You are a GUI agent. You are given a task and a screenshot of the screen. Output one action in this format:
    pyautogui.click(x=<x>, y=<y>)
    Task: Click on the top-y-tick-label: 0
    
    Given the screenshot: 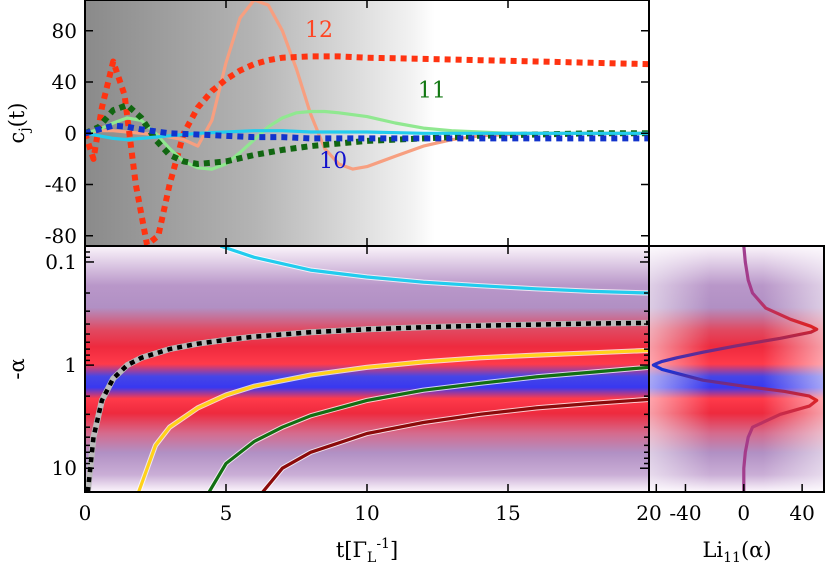 What is the action you would take?
    pyautogui.click(x=70, y=133)
    